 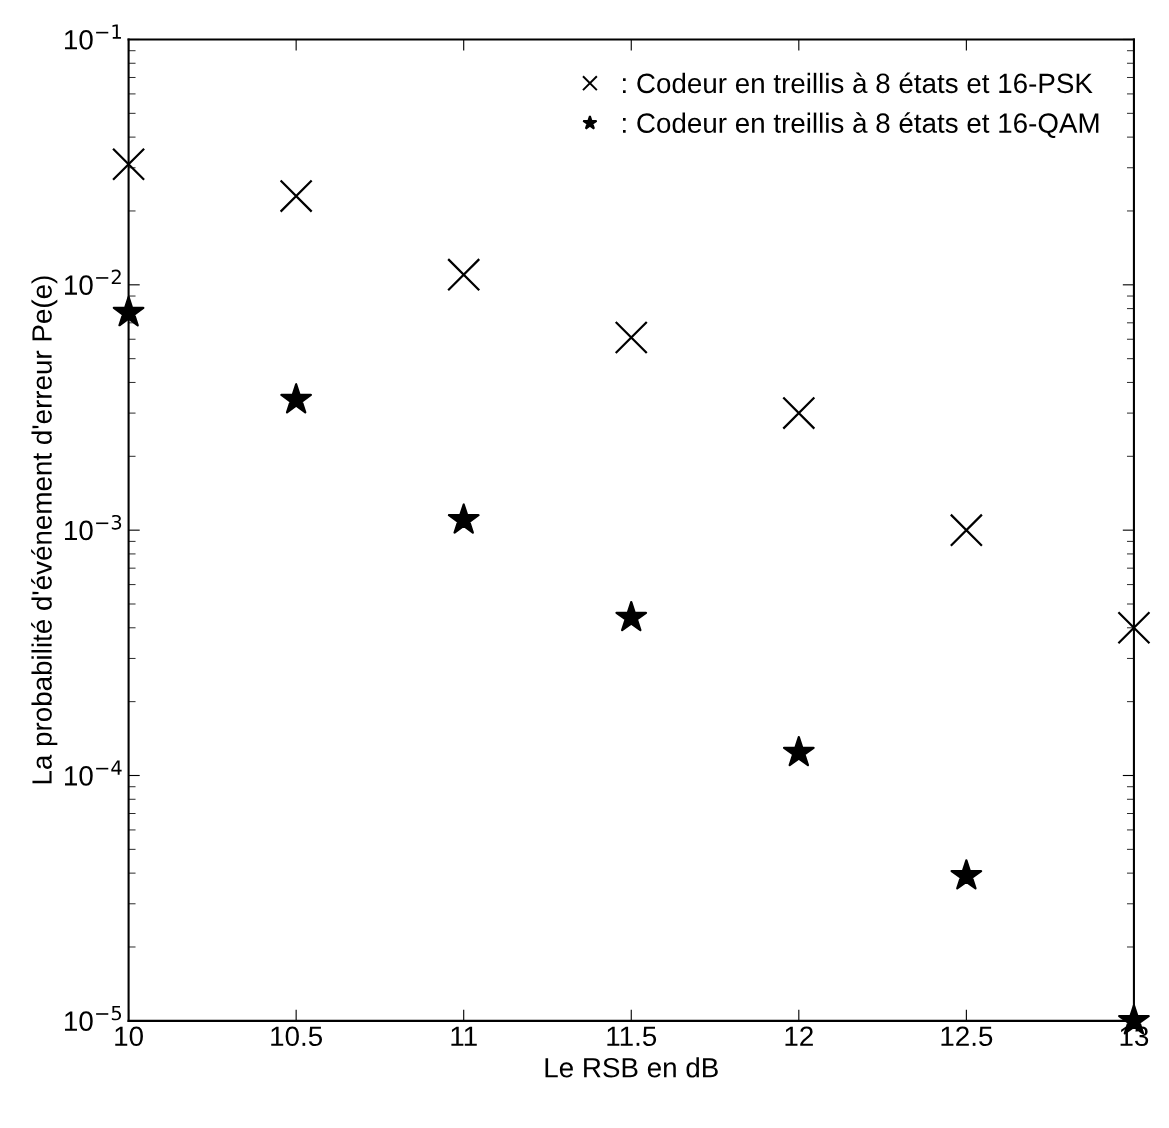 What do you see at coordinates (967, 1036) in the screenshot?
I see `x-tick-label: 12.5` at bounding box center [967, 1036].